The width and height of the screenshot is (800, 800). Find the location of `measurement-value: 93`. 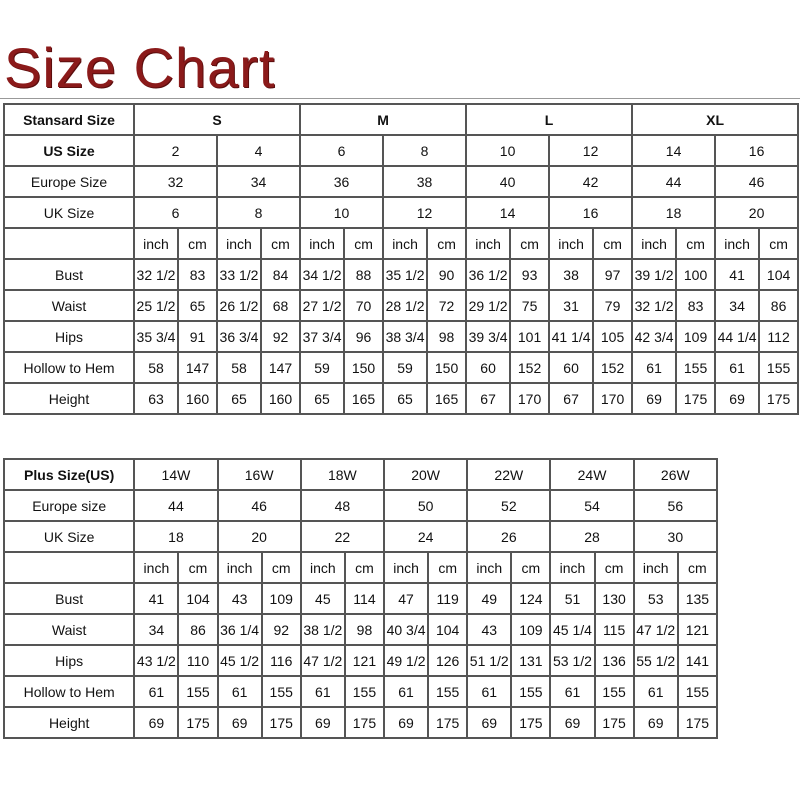

measurement-value: 93 is located at coordinates (530, 274).